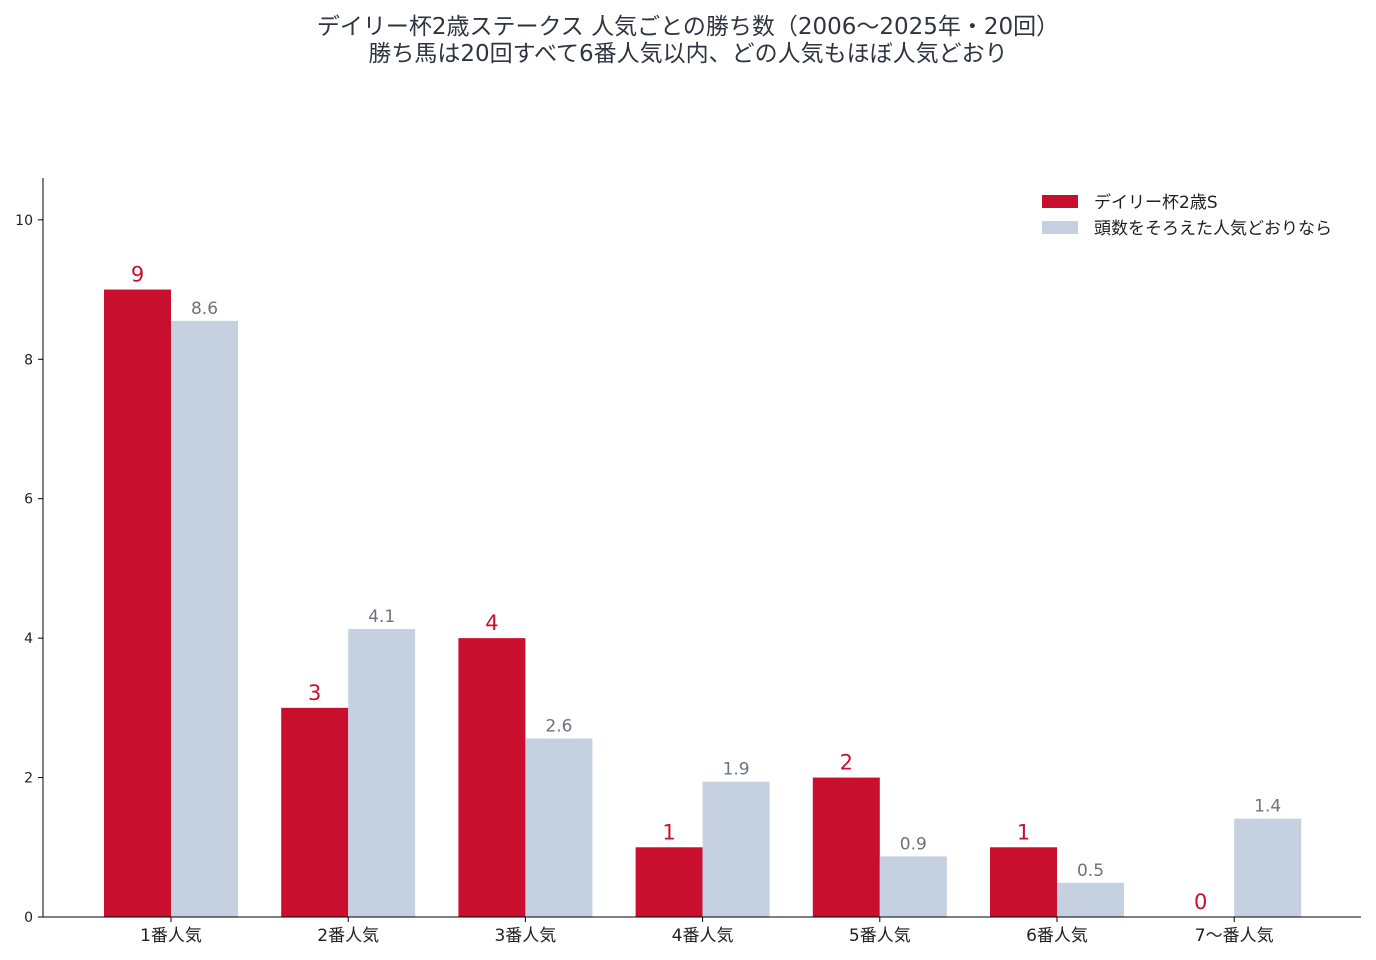 Image resolution: width=1376 pixels, height=960 pixels. I want to click on x-tick-label: 6番人気, so click(1057, 936).